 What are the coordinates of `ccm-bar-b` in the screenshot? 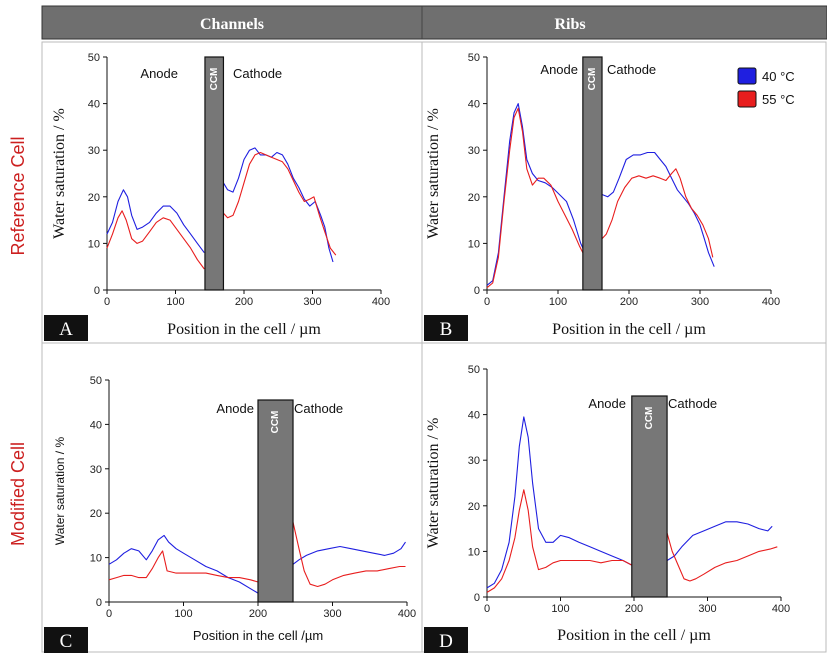 It's located at (592, 173).